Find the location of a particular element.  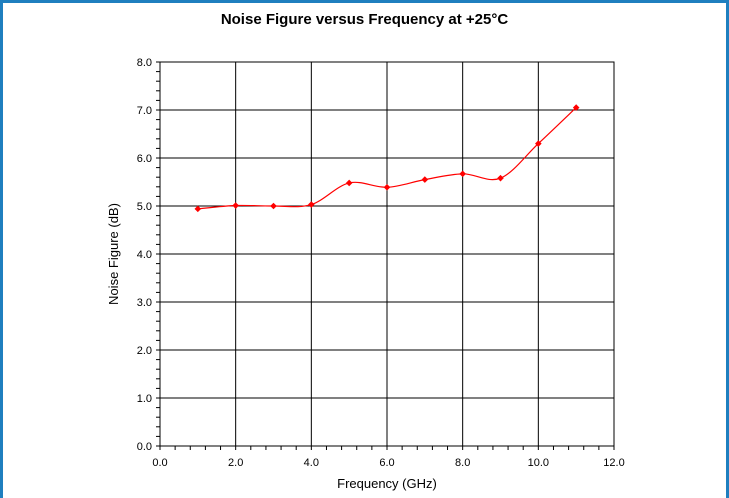

series-group is located at coordinates (387, 158).